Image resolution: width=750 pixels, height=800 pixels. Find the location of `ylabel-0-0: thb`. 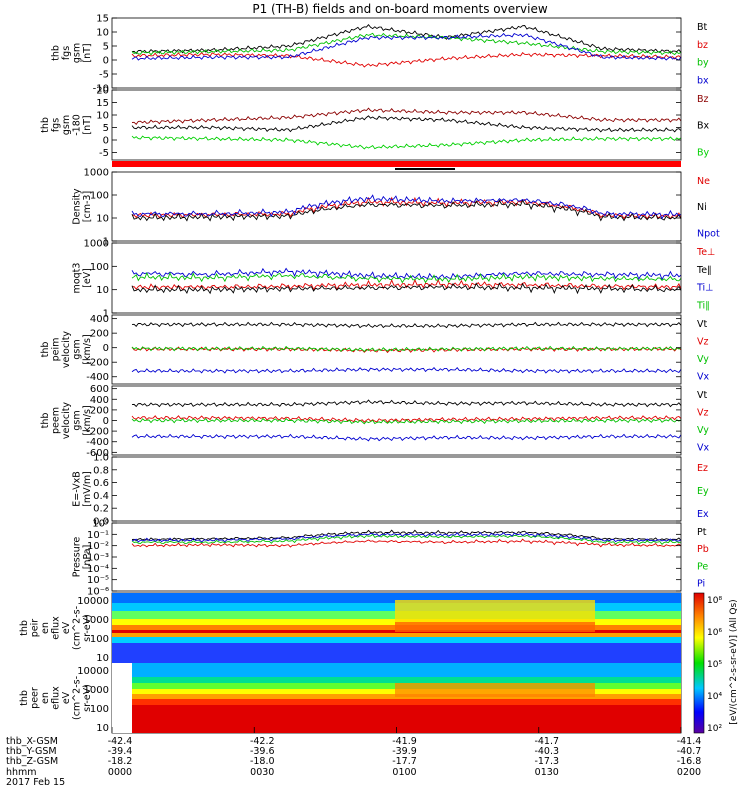

ylabel-0-0: thb is located at coordinates (56, 53).